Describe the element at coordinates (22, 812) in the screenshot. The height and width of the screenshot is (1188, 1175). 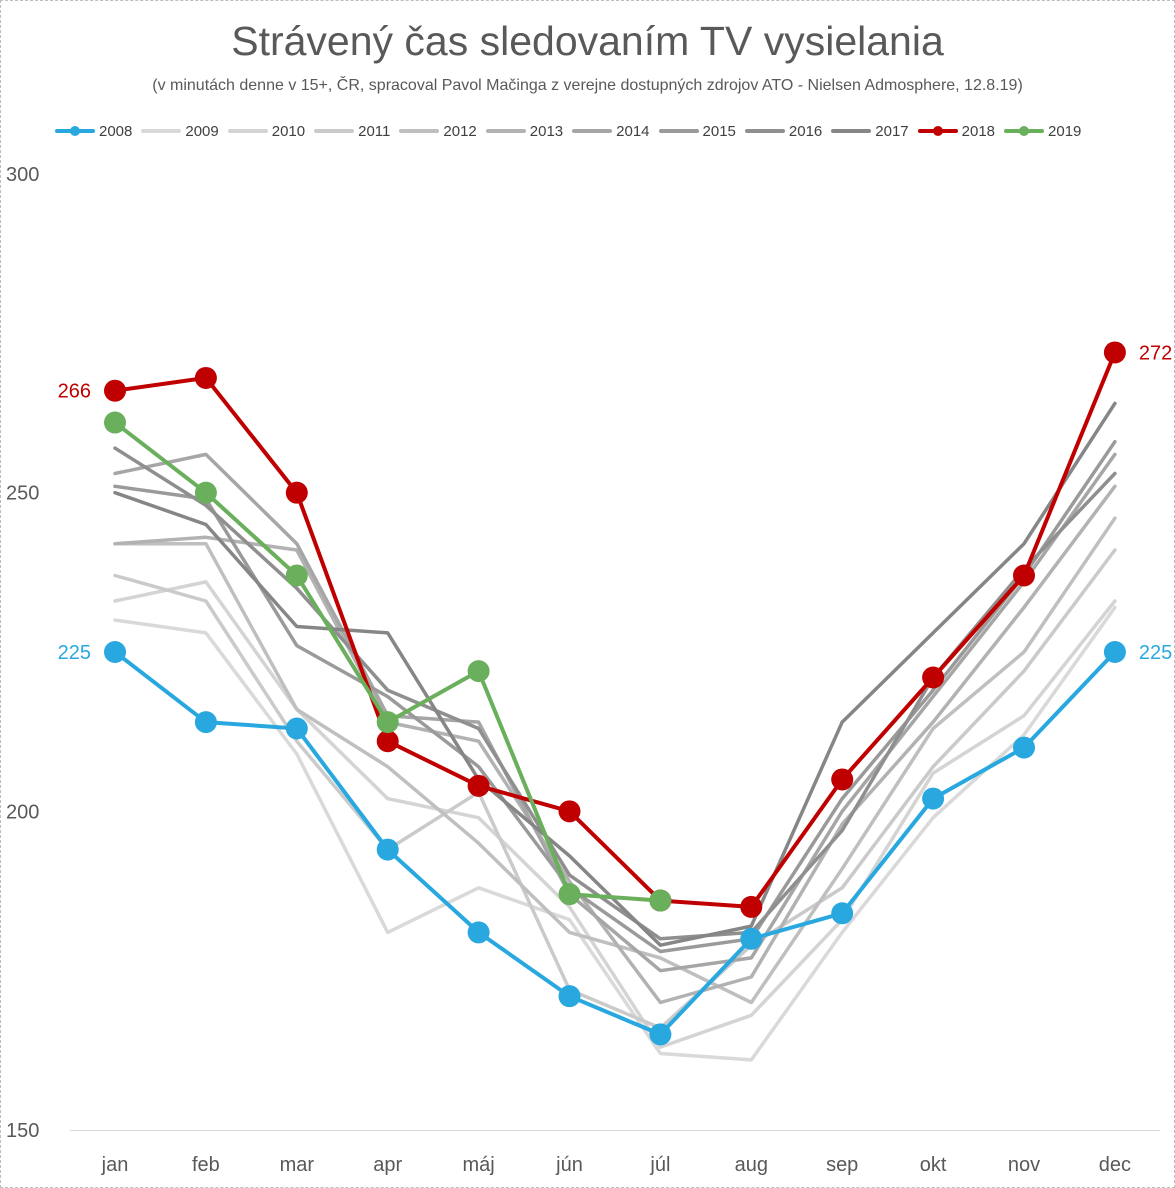
I see `y-tick-label: 200` at that location.